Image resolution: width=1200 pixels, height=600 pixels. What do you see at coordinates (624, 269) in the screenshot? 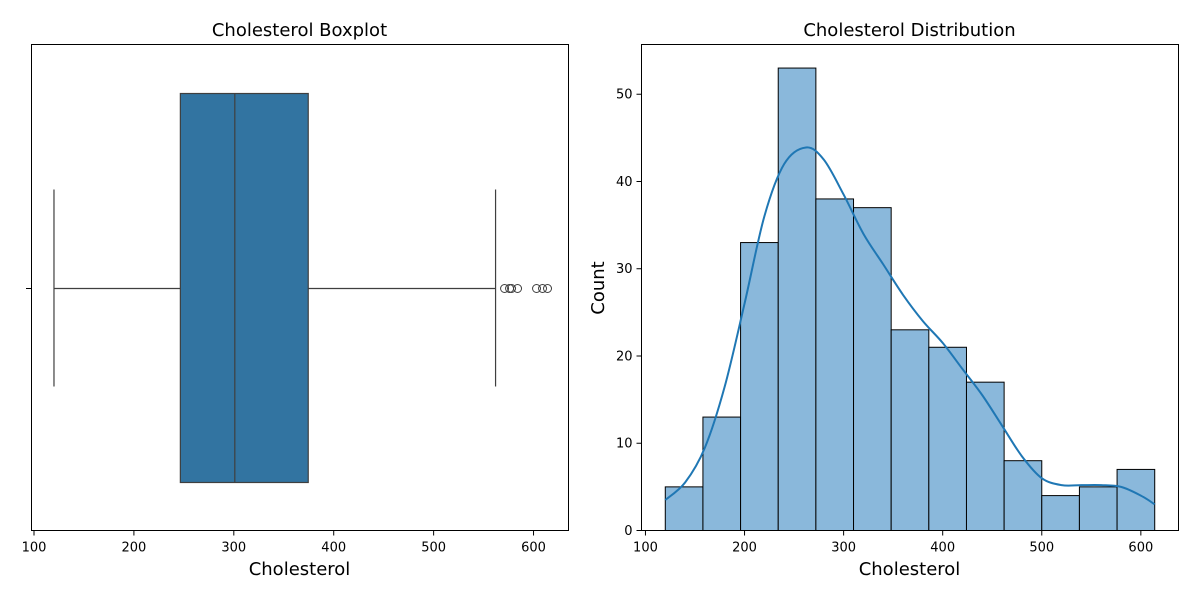
I see `histogram-y-tick-label: 30` at bounding box center [624, 269].